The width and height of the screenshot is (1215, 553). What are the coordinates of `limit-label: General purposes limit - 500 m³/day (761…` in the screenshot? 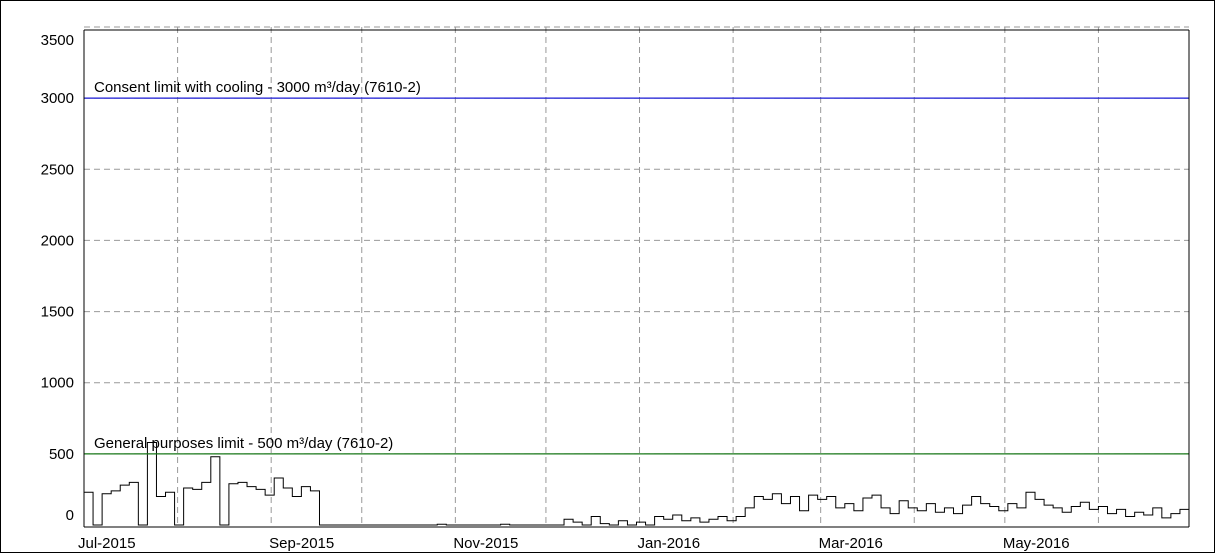 It's located at (243, 443).